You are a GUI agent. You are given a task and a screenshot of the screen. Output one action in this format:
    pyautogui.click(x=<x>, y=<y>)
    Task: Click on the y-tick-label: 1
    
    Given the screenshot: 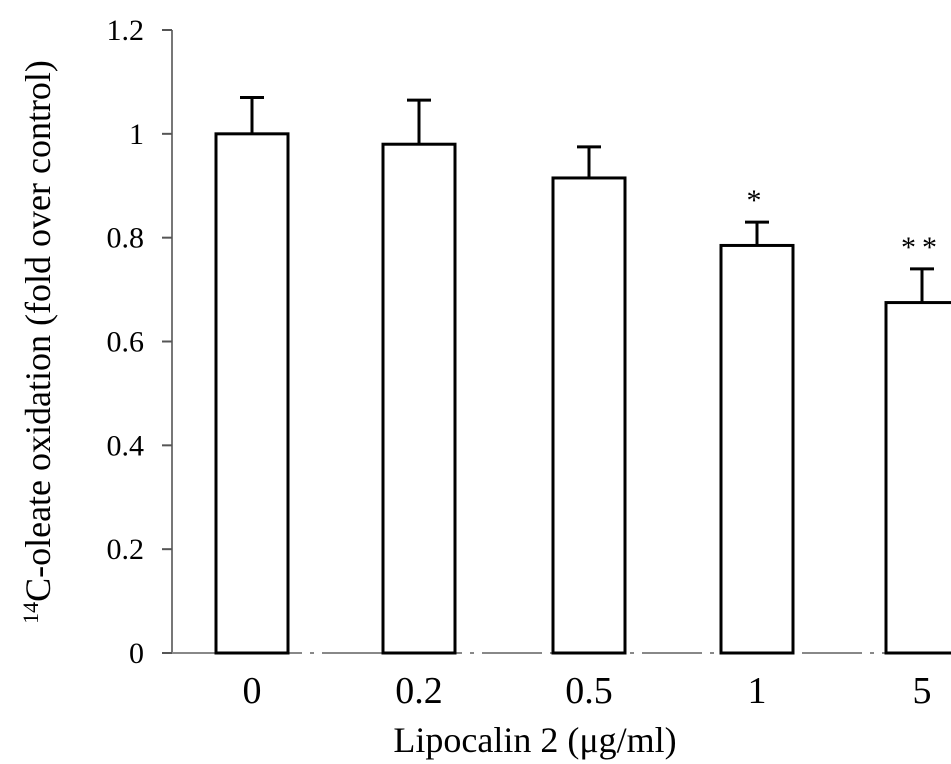 What is the action you would take?
    pyautogui.click(x=136, y=134)
    